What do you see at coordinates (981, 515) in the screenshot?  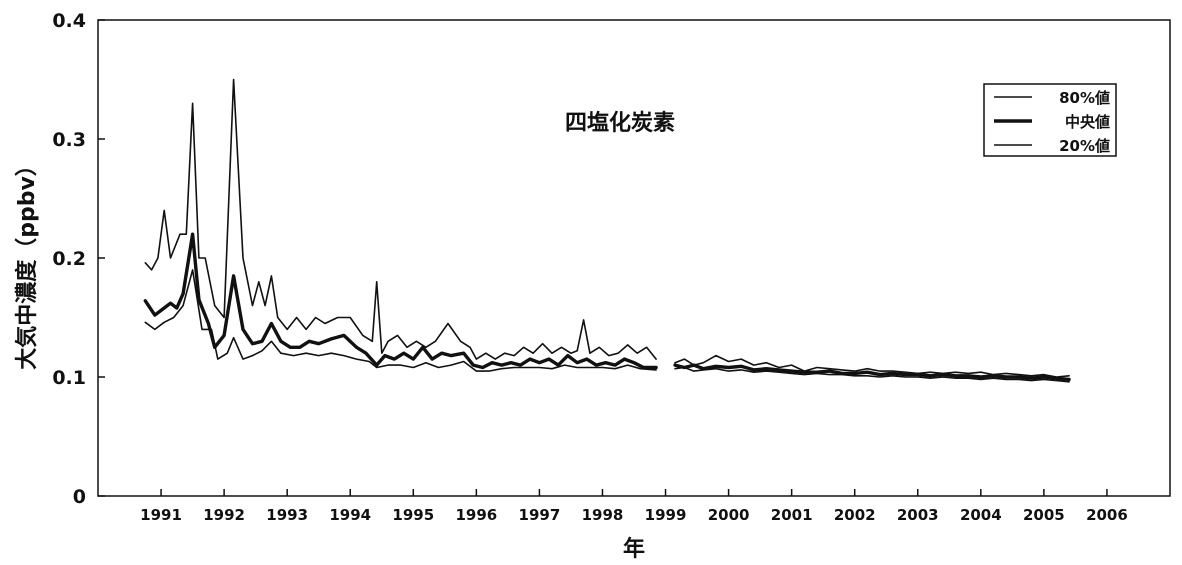 I see `x-tick-label: 2004` at bounding box center [981, 515].